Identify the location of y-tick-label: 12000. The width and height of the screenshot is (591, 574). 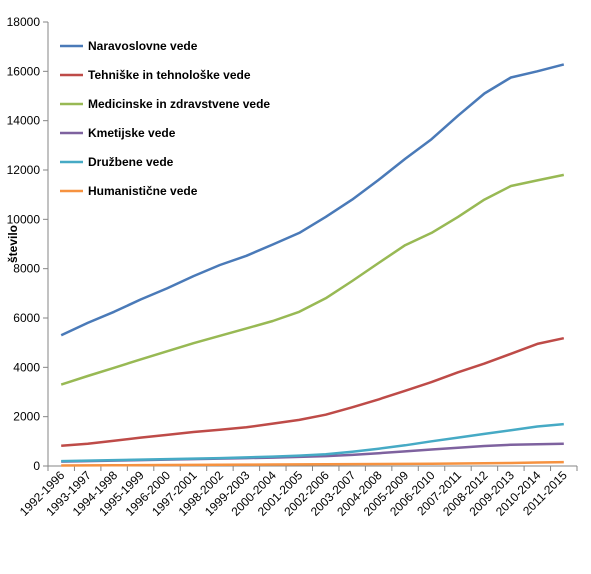
(24, 170).